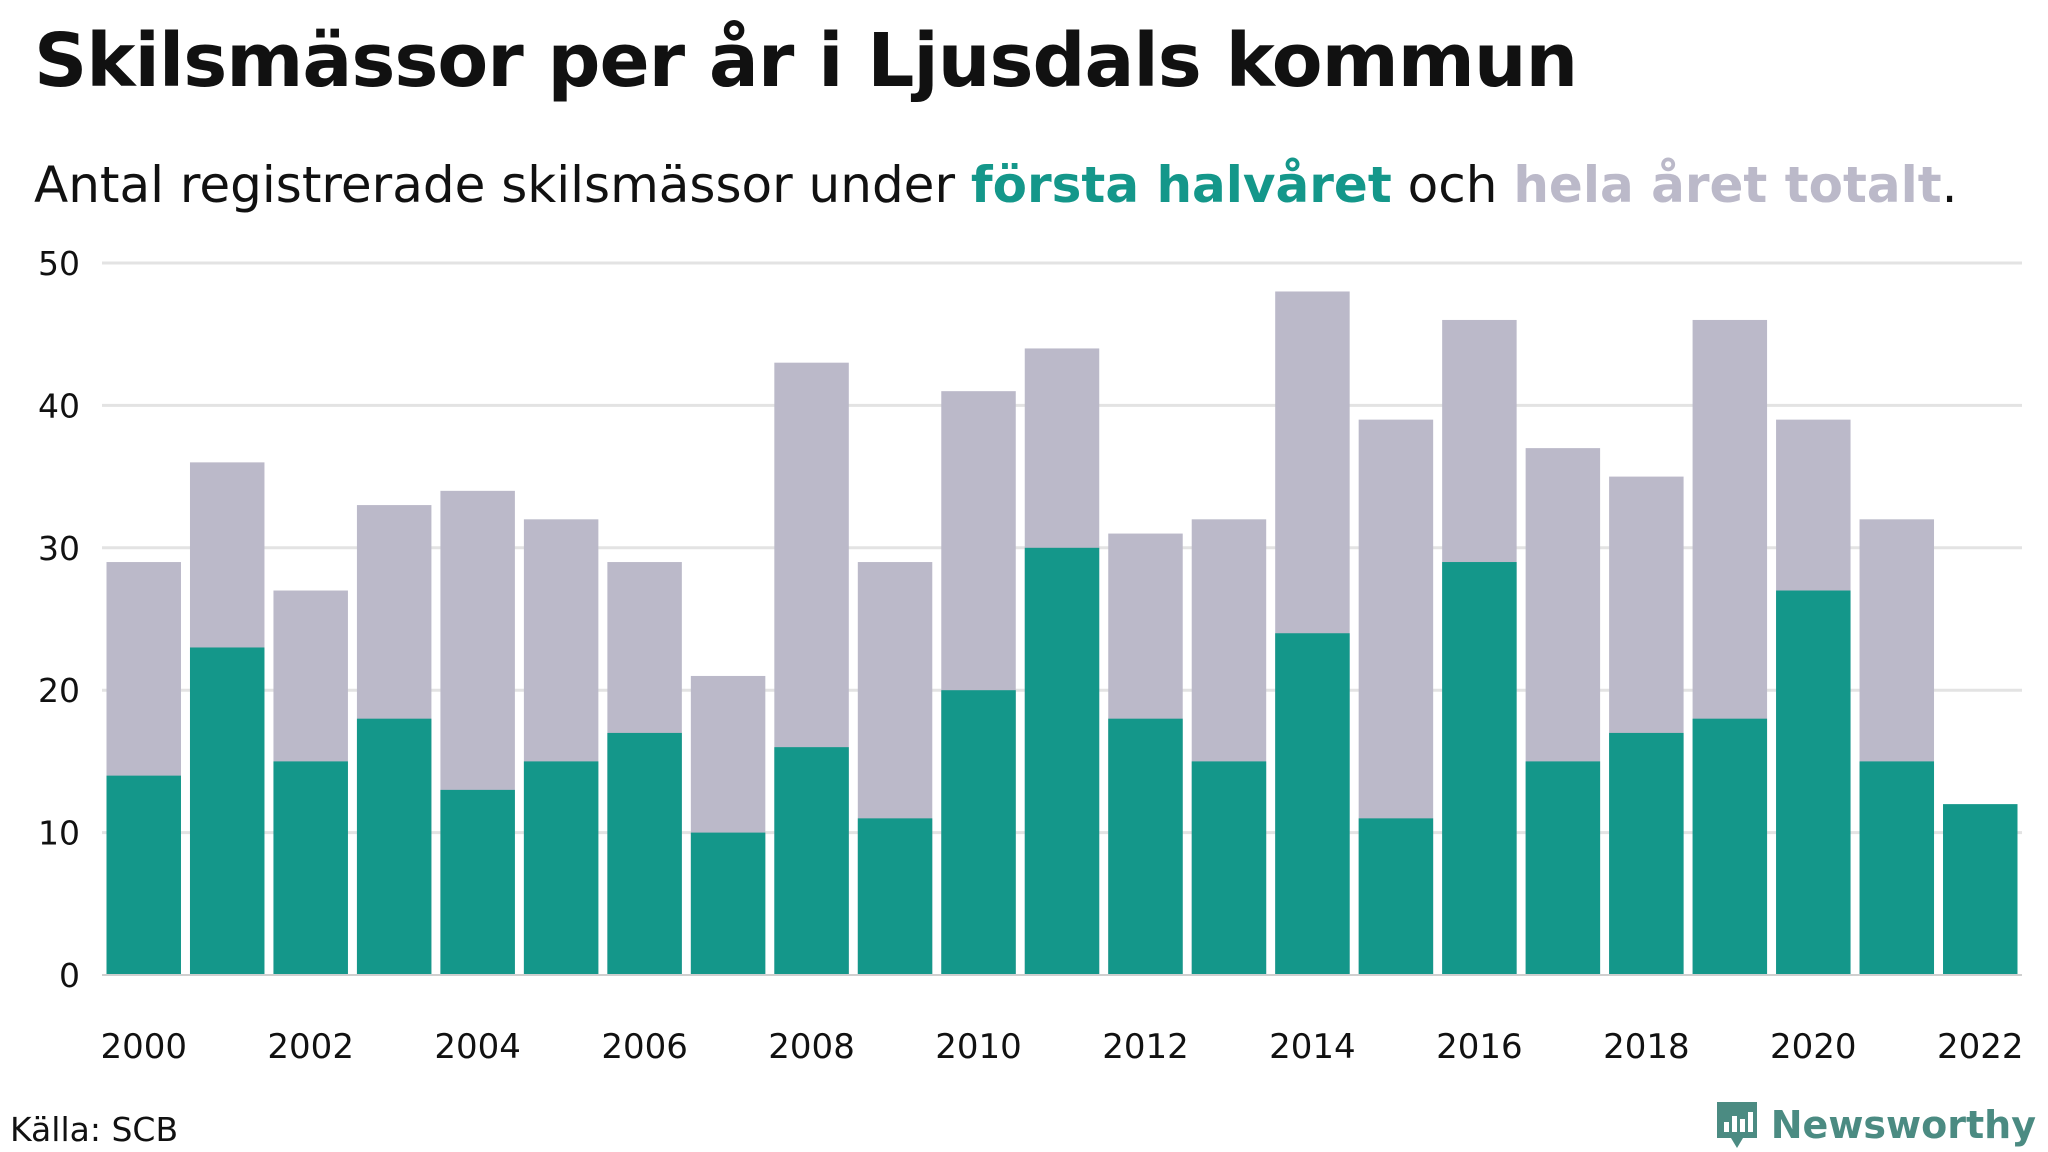 This screenshot has width=2048, height=1152. I want to click on subtitle-text-2: och, so click(1452, 185).